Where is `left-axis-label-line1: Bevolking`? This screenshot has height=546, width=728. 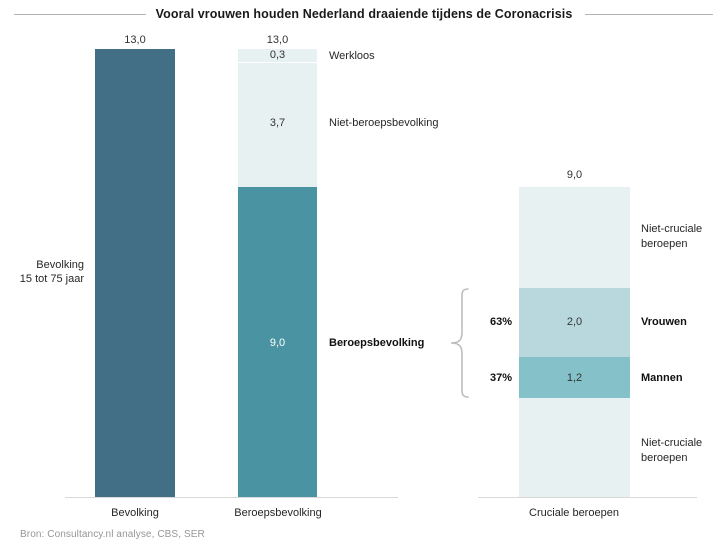 left-axis-label-line1: Bevolking is located at coordinates (60, 265).